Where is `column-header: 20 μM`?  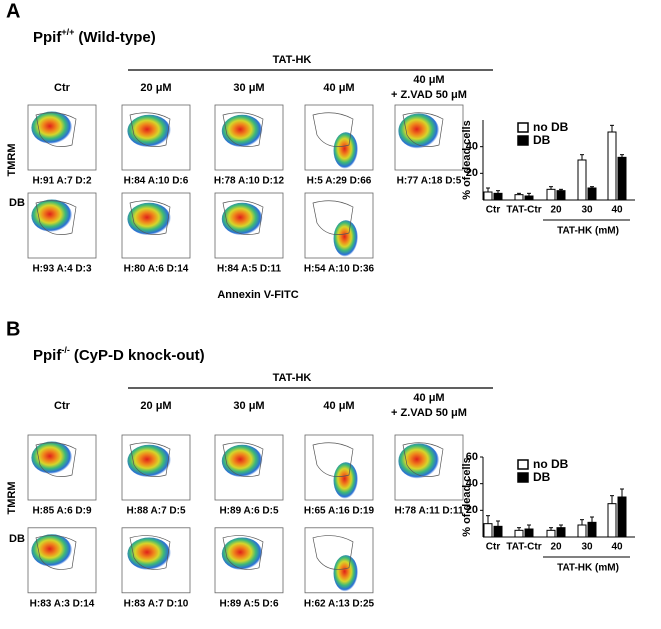
column-header: 20 μM is located at coordinates (155, 406).